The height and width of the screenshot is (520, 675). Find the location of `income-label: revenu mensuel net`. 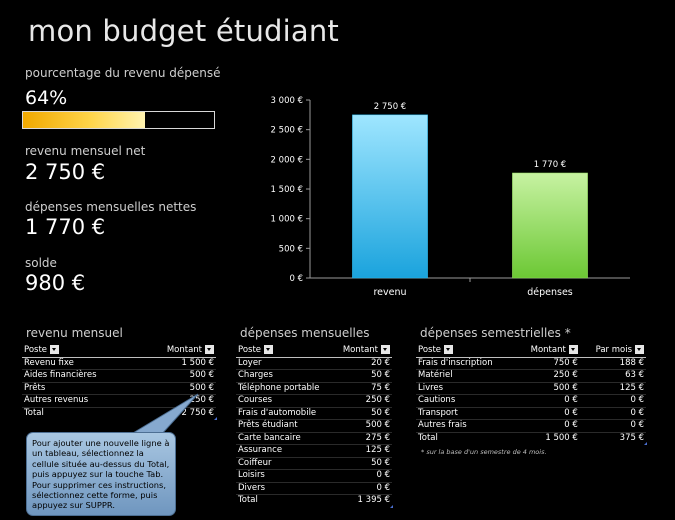

income-label: revenu mensuel net is located at coordinates (85, 151).